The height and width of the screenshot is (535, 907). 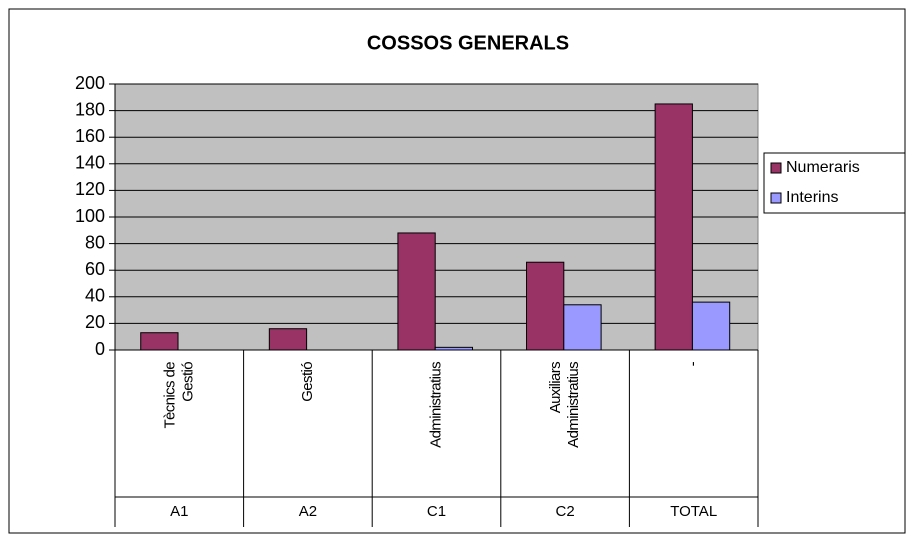 I want to click on y-tick-label: 100, so click(x=90, y=216).